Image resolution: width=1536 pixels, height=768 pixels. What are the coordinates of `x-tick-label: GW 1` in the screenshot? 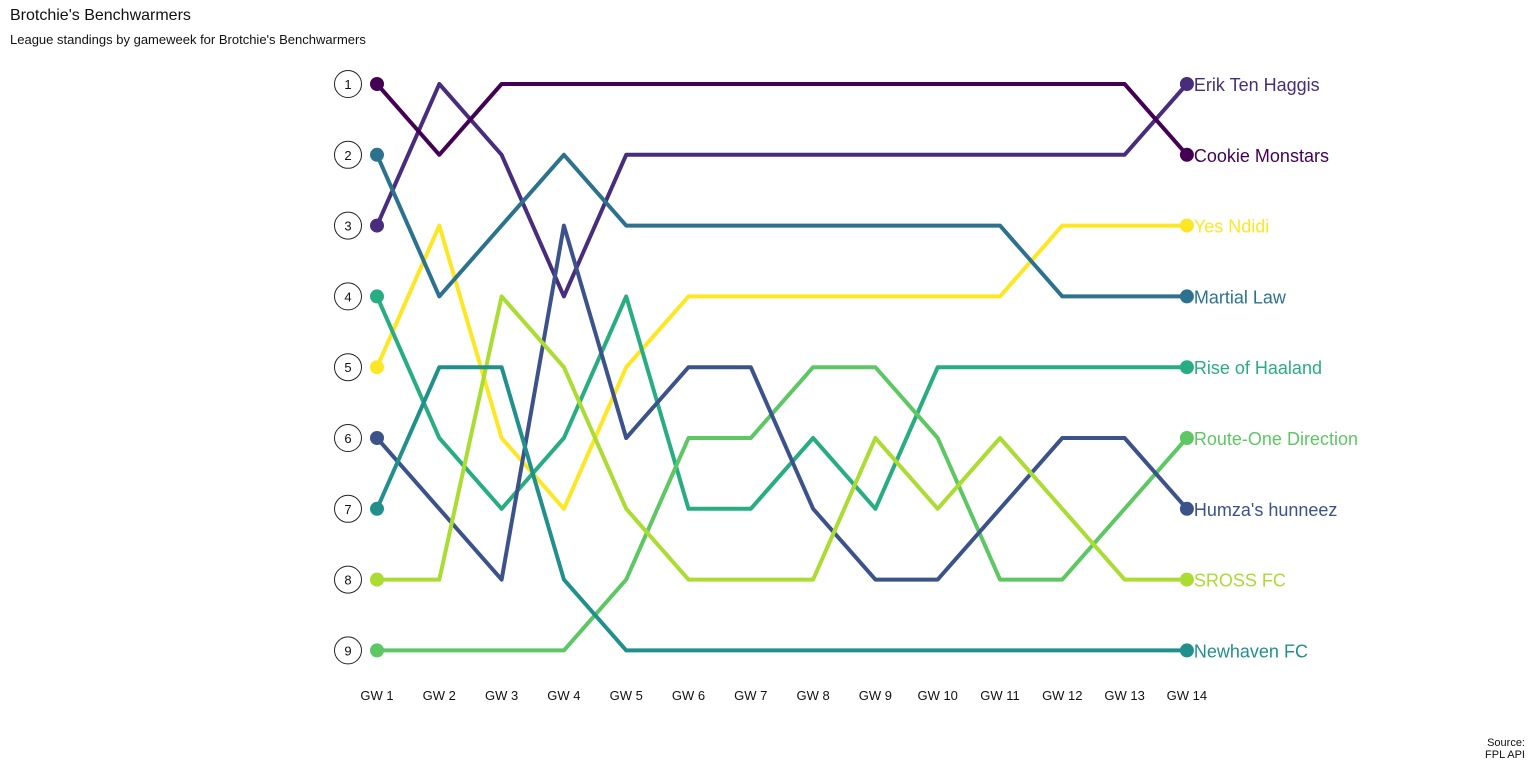 It's located at (376, 695).